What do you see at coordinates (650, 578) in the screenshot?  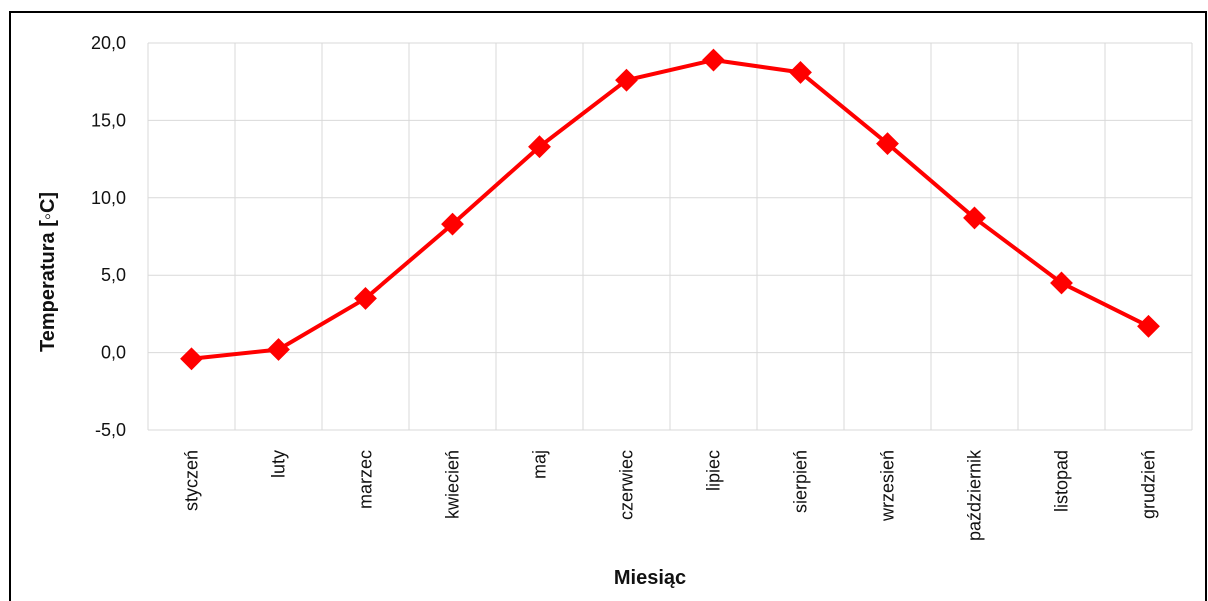 I see `x-axis-title: Miesiąc` at bounding box center [650, 578].